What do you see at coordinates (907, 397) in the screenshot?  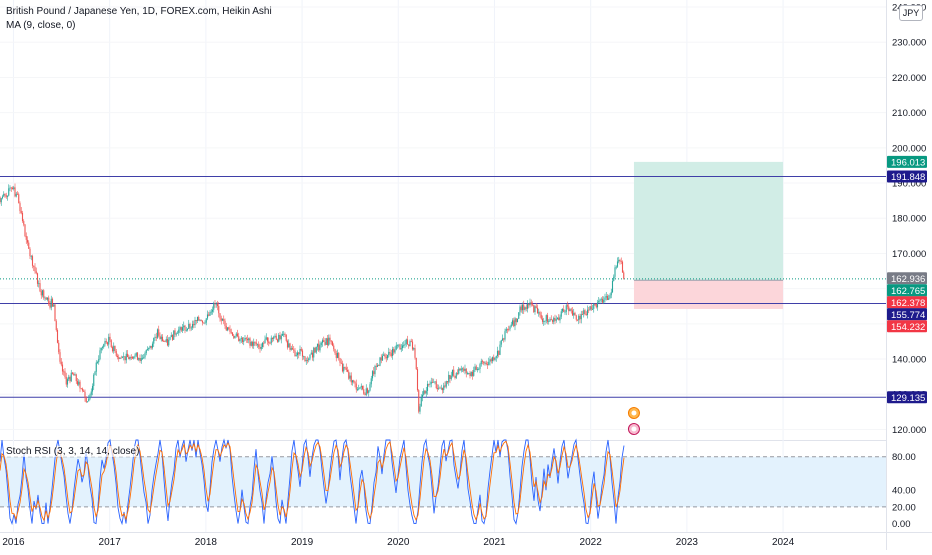 I see `price-label-bg` at bounding box center [907, 397].